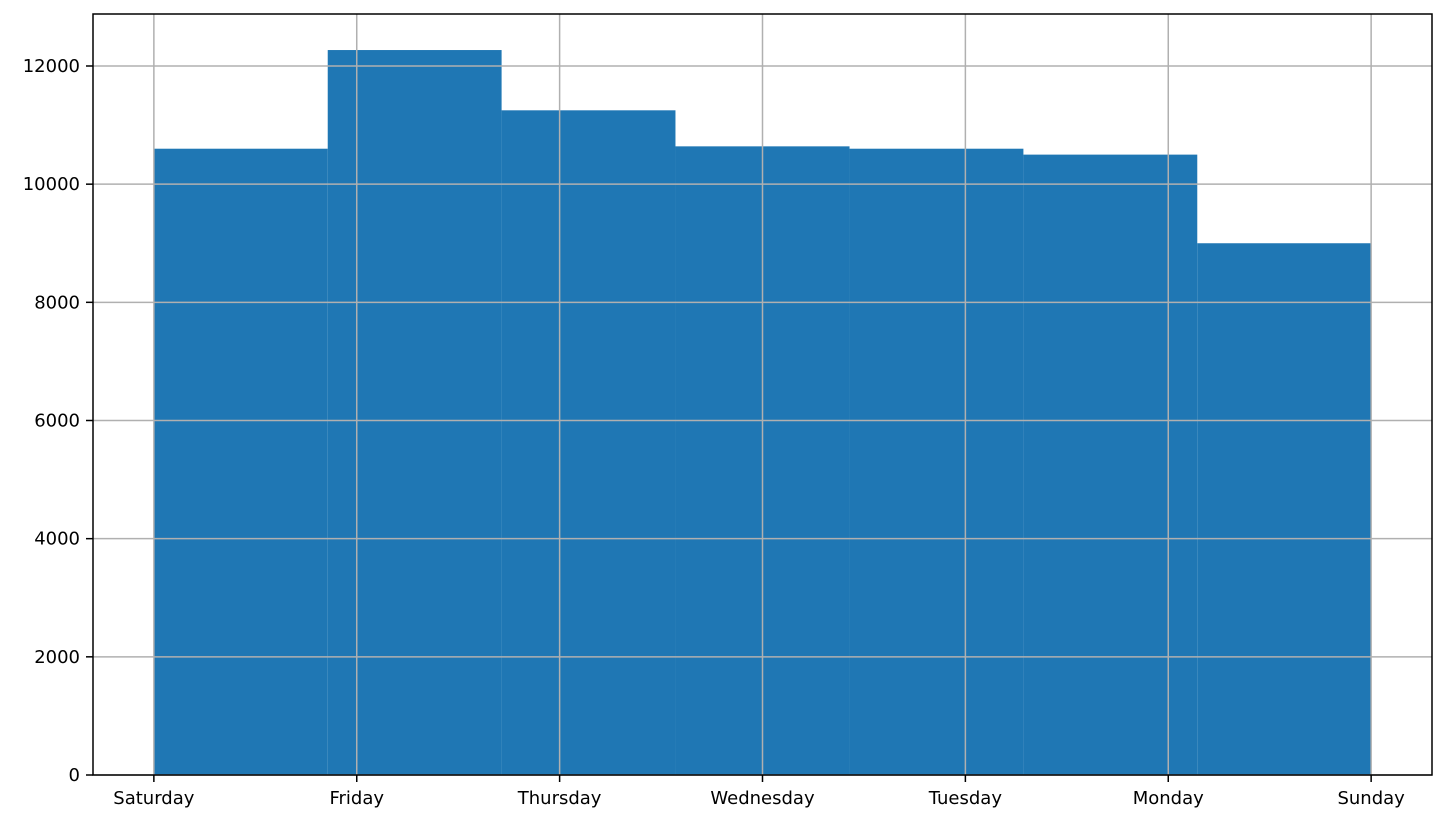 The image size is (1446, 826). What do you see at coordinates (559, 798) in the screenshot?
I see `x-tick-label: Thursday` at bounding box center [559, 798].